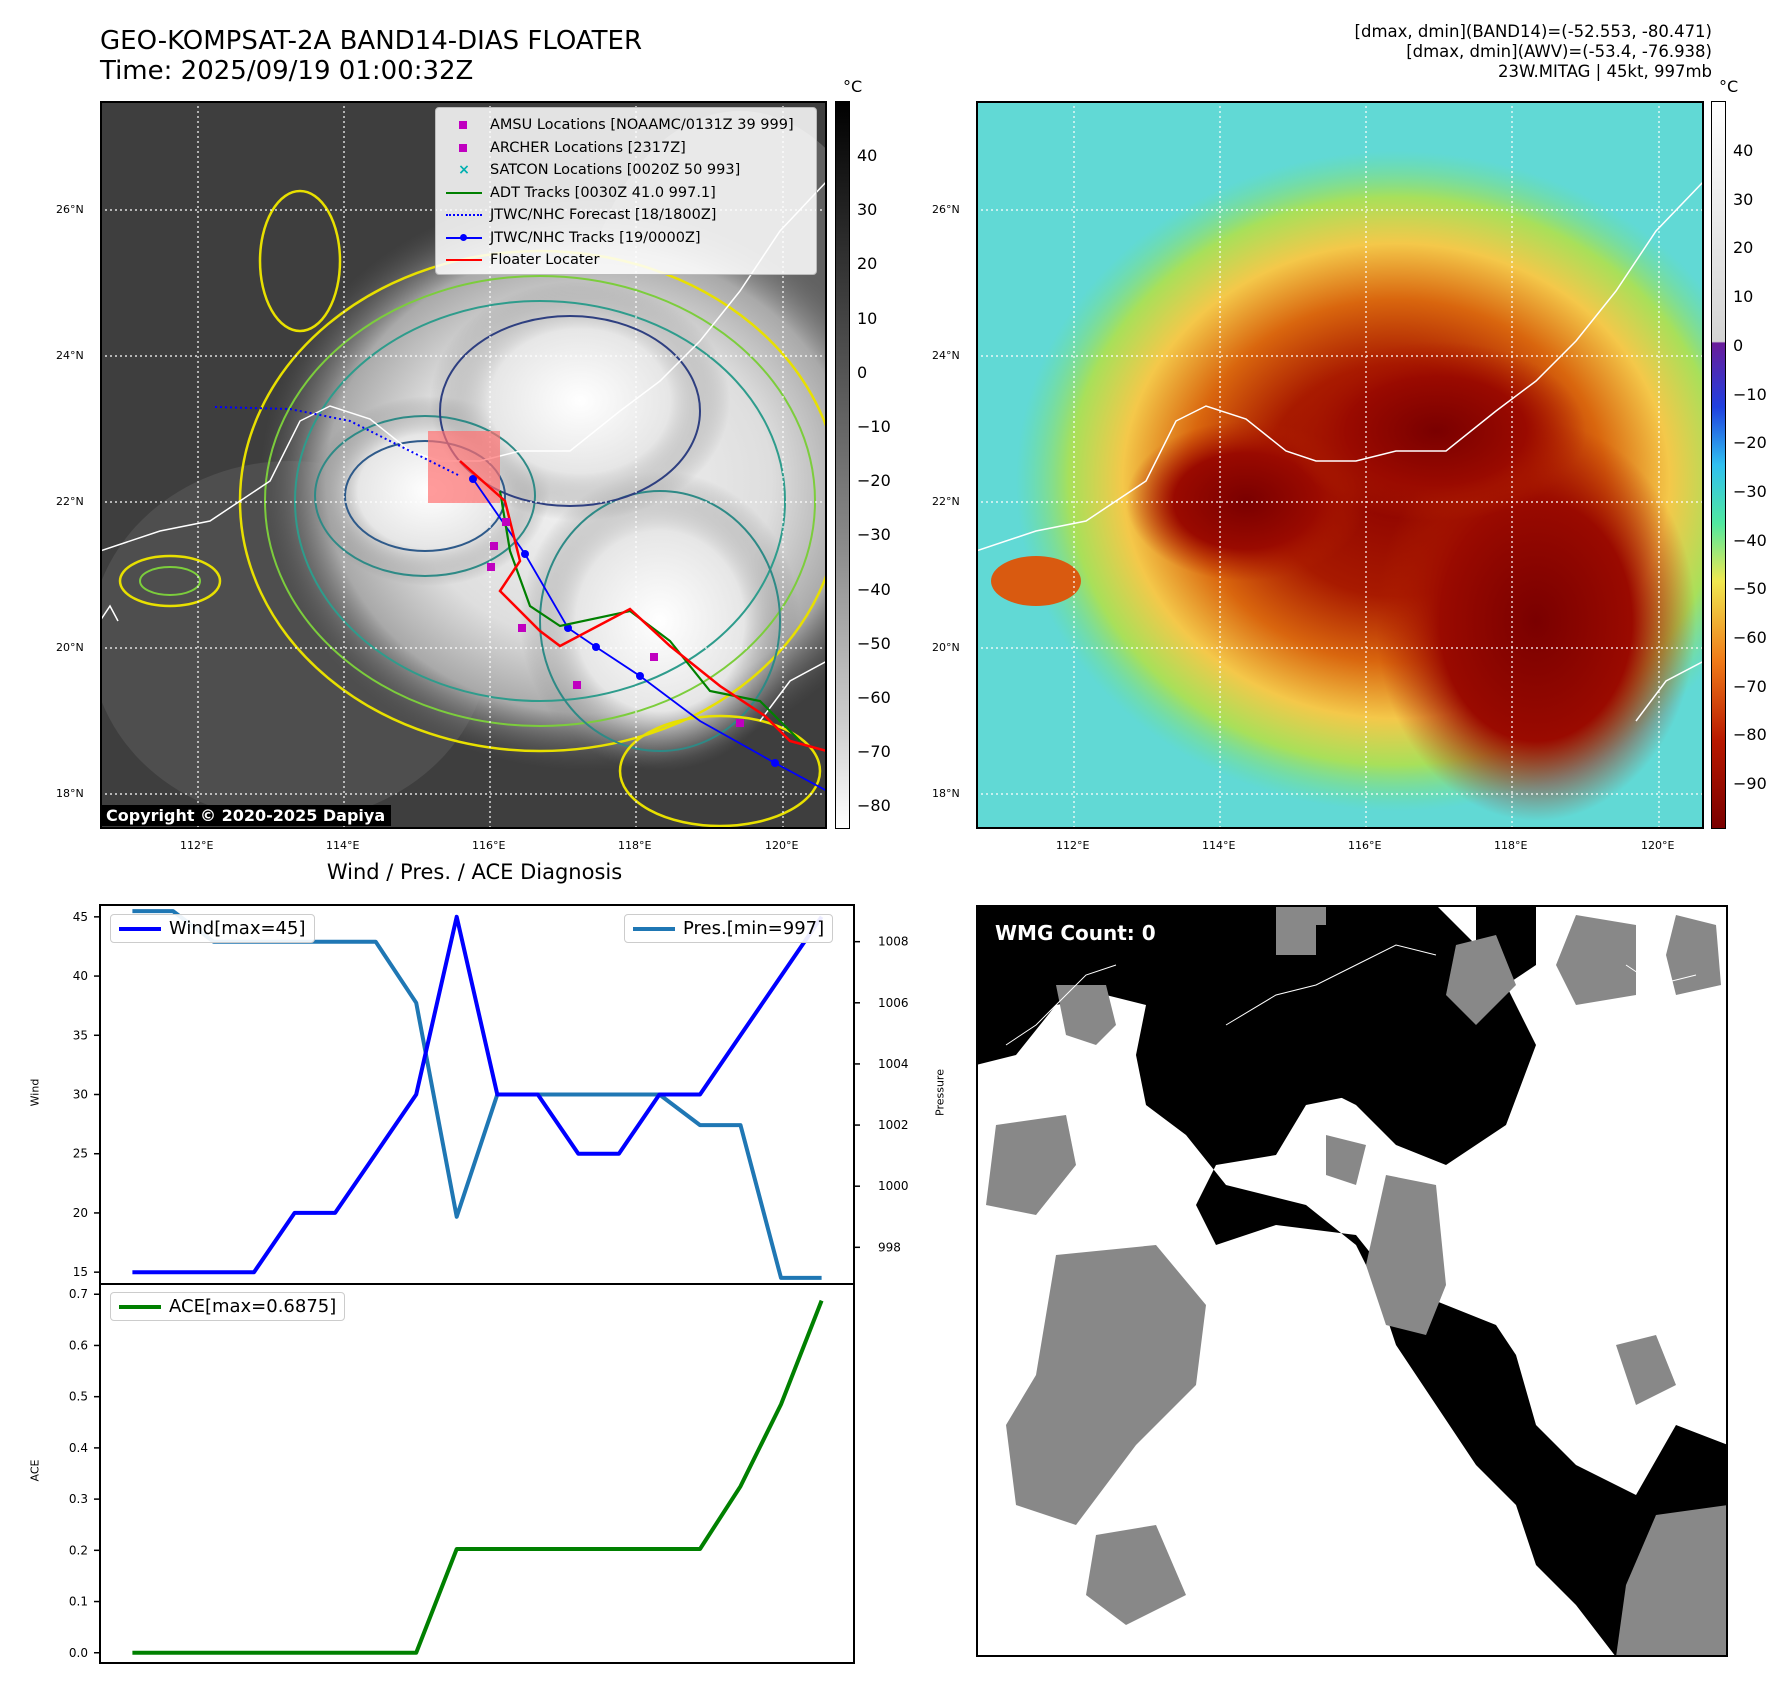 Image resolution: width=1792 pixels, height=1690 pixels. Describe the element at coordinates (80, 917) in the screenshot. I see `wind-tick-label: 45` at that location.